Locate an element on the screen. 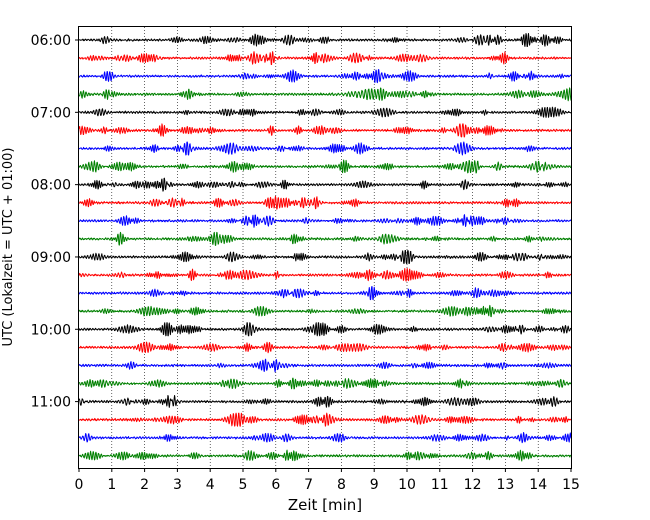 The image size is (650, 520). x-tick-label: 9 is located at coordinates (374, 485).